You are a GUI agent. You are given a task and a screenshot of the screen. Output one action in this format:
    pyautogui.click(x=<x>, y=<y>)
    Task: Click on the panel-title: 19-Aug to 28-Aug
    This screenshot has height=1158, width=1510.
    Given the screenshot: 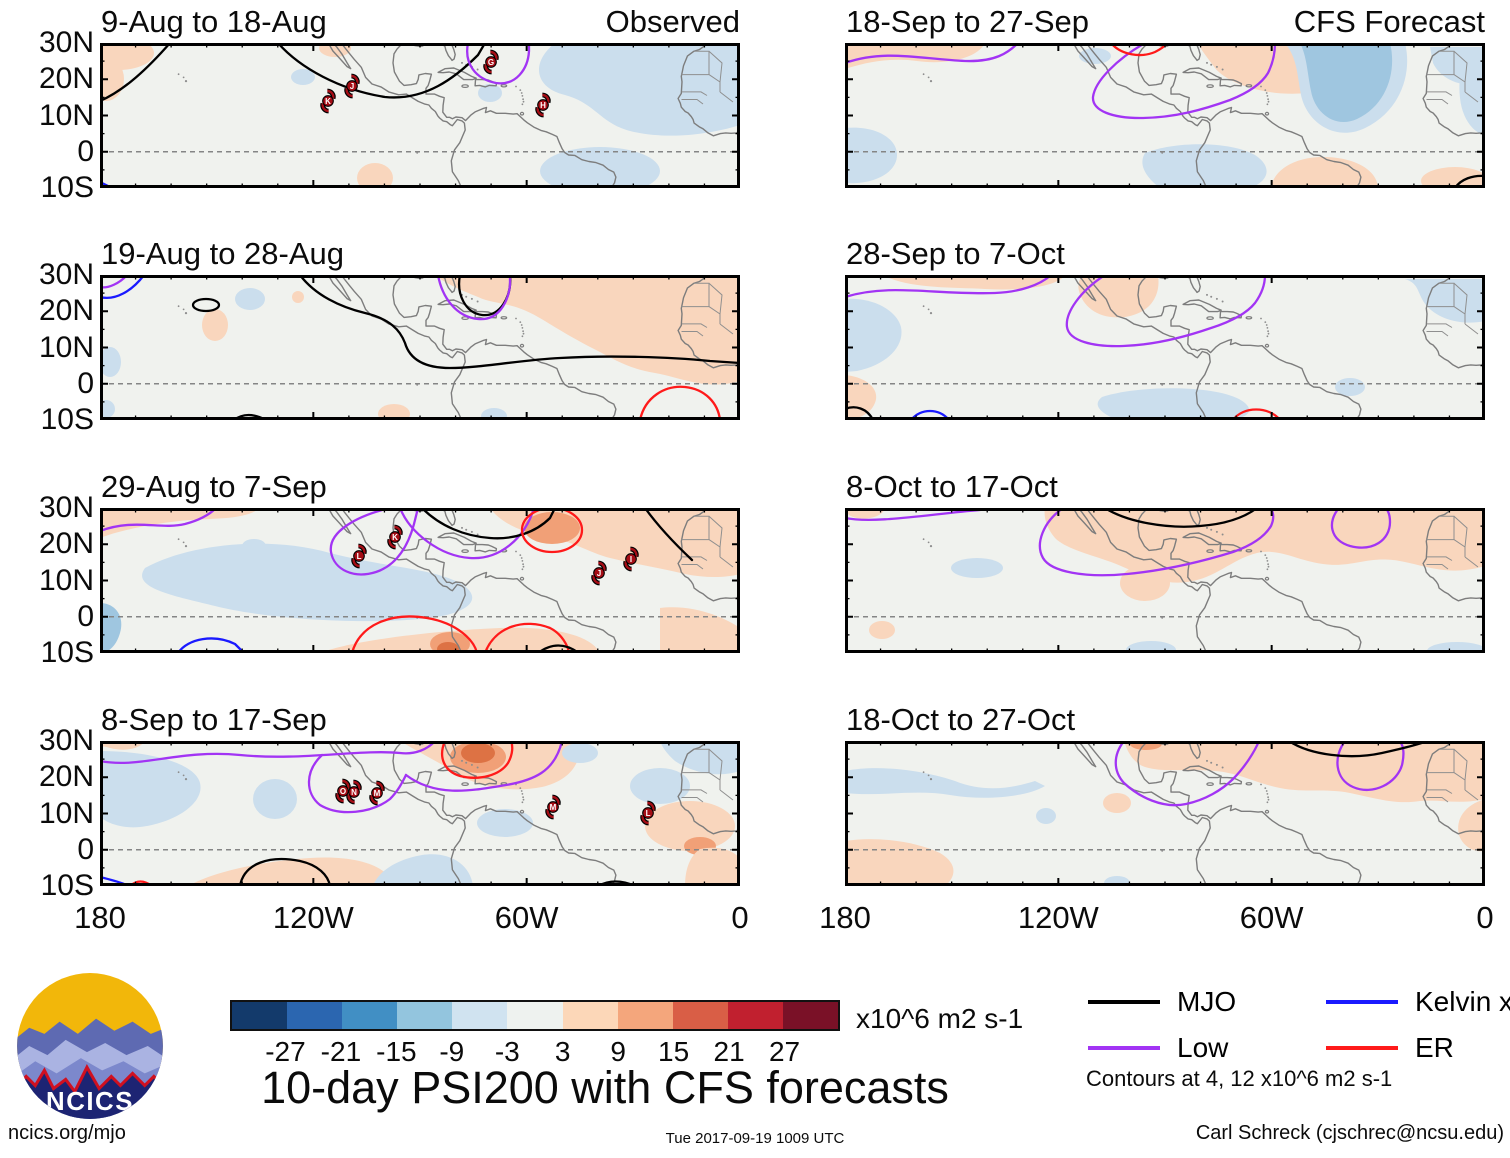 What is the action you would take?
    pyautogui.click(x=223, y=253)
    